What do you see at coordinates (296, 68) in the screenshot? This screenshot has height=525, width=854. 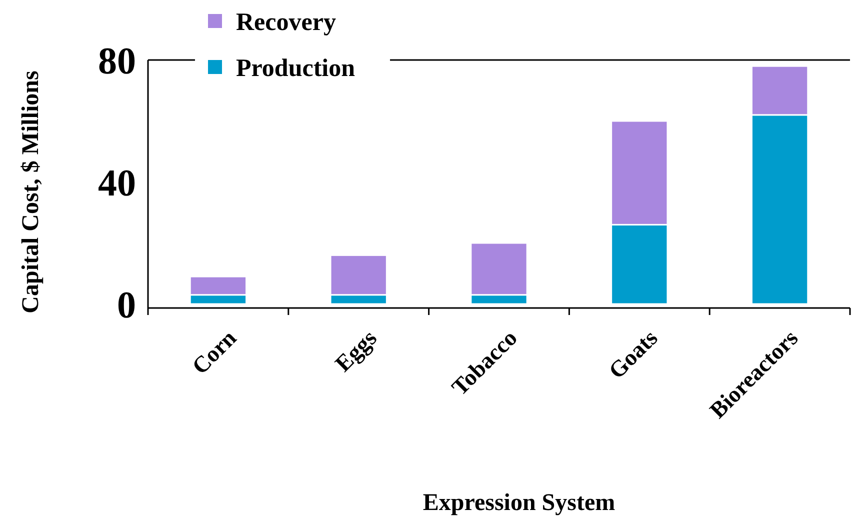 I see `legend-label: Production` at bounding box center [296, 68].